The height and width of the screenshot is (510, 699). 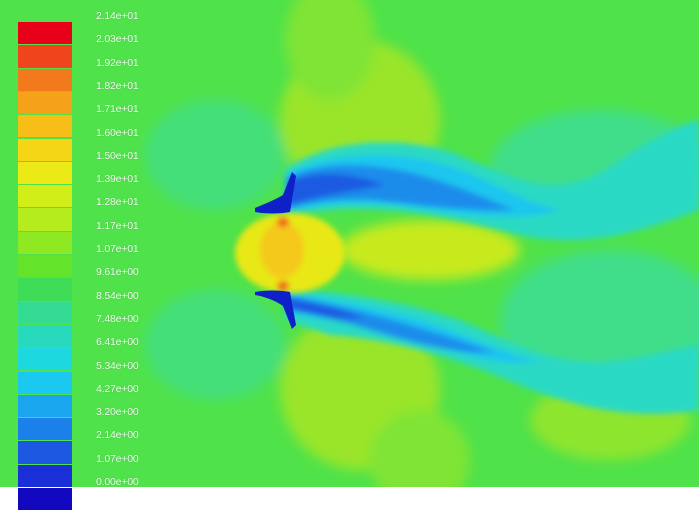 I want to click on throat-region, so click(x=290, y=253).